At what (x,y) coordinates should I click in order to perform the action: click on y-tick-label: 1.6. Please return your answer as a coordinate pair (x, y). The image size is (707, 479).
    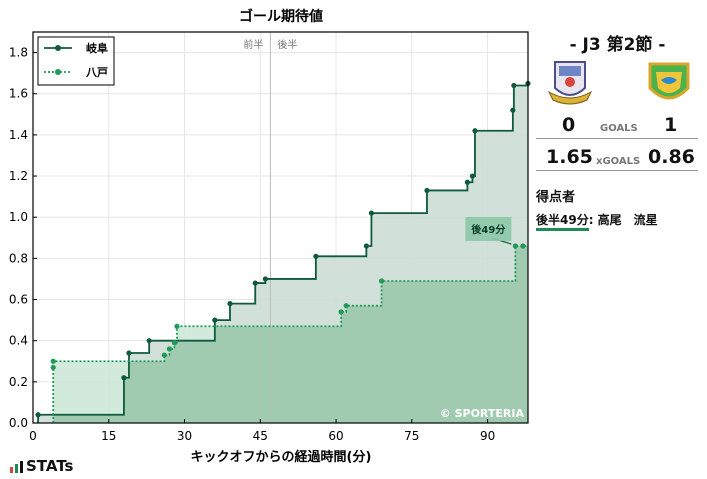
    Looking at the image, I should click on (18, 94).